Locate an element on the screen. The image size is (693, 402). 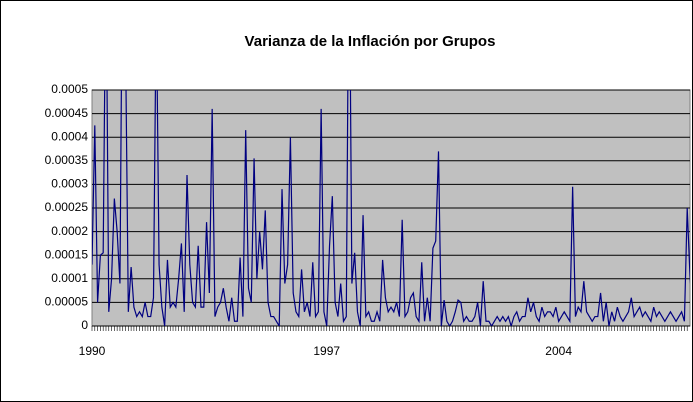
y-tick-label: 0.00015 is located at coordinates (67, 254).